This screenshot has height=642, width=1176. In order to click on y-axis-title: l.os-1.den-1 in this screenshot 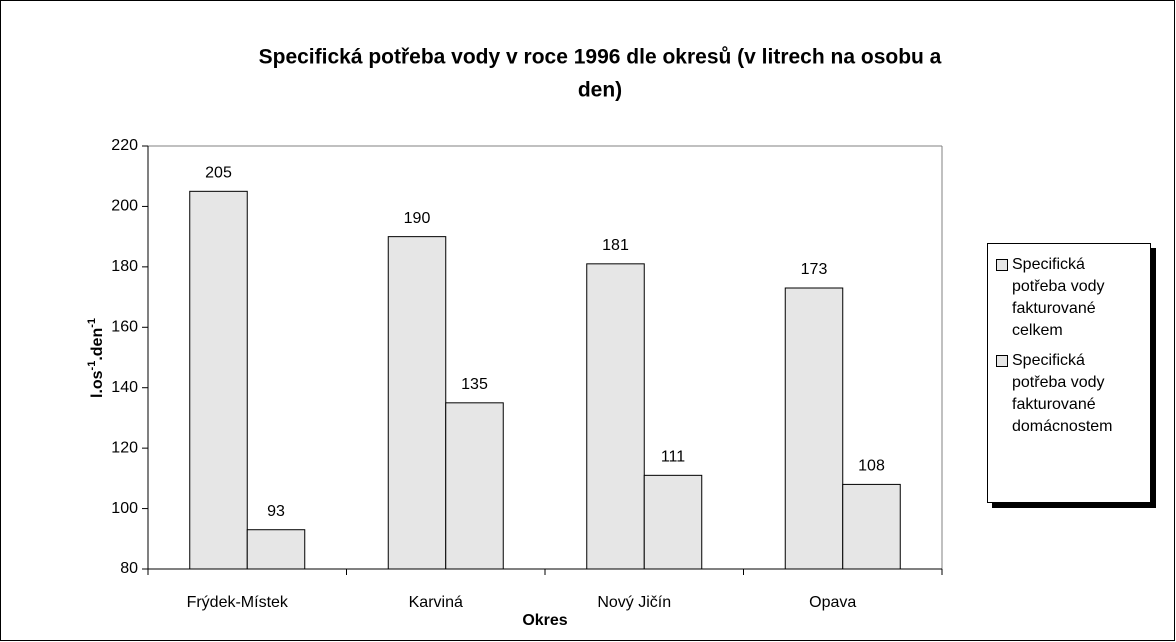, I will do `click(96, 358)`.